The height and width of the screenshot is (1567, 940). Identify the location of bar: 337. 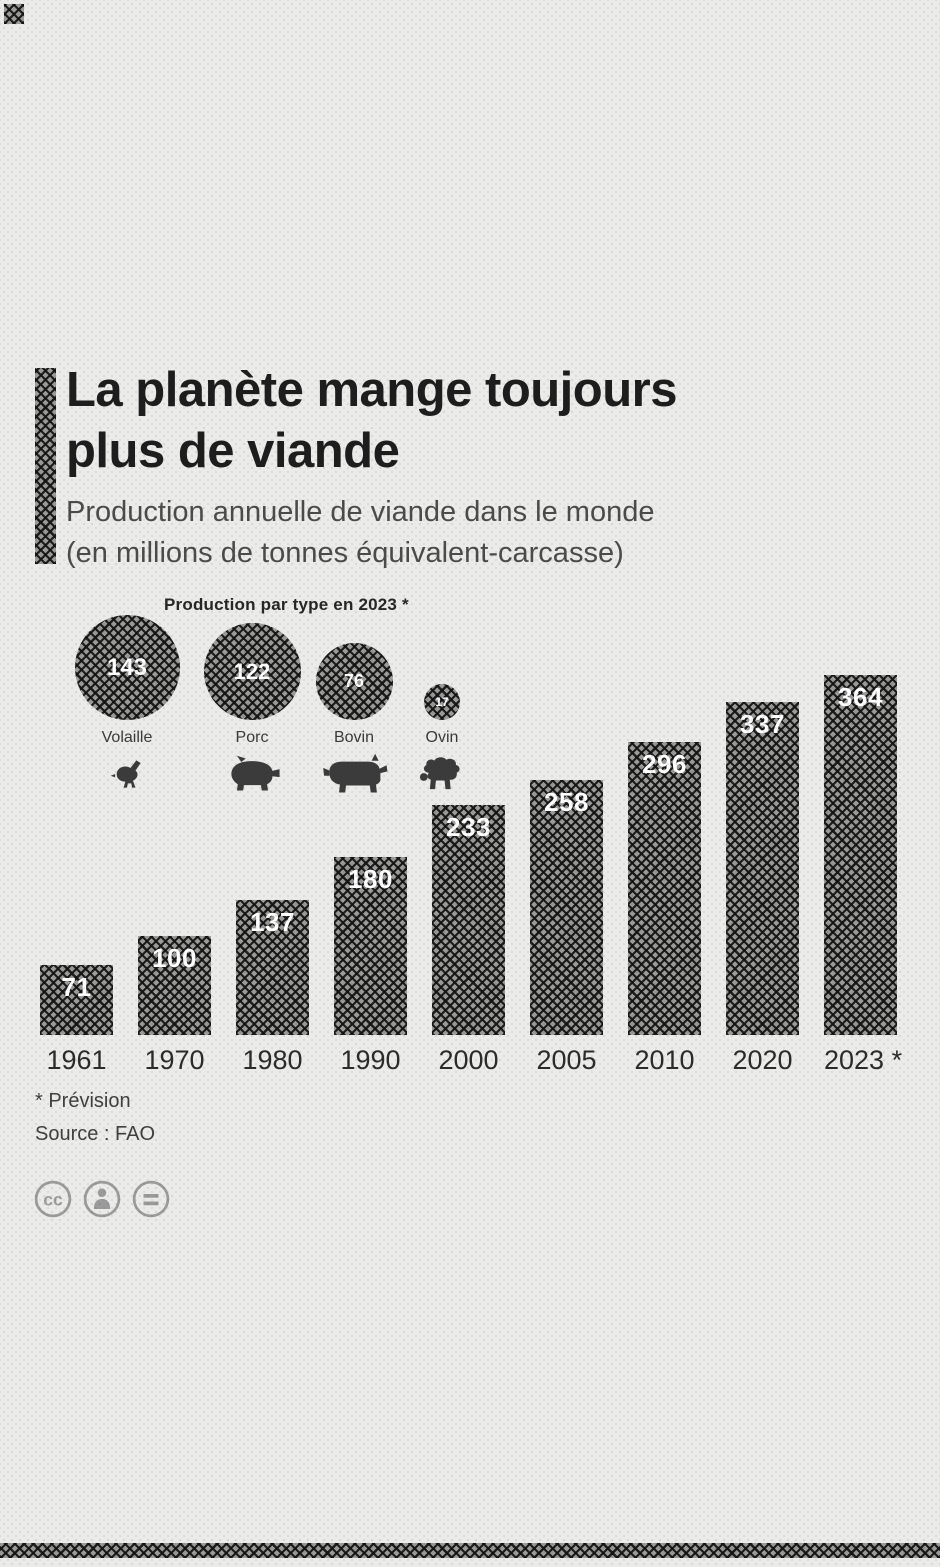
(762, 868).